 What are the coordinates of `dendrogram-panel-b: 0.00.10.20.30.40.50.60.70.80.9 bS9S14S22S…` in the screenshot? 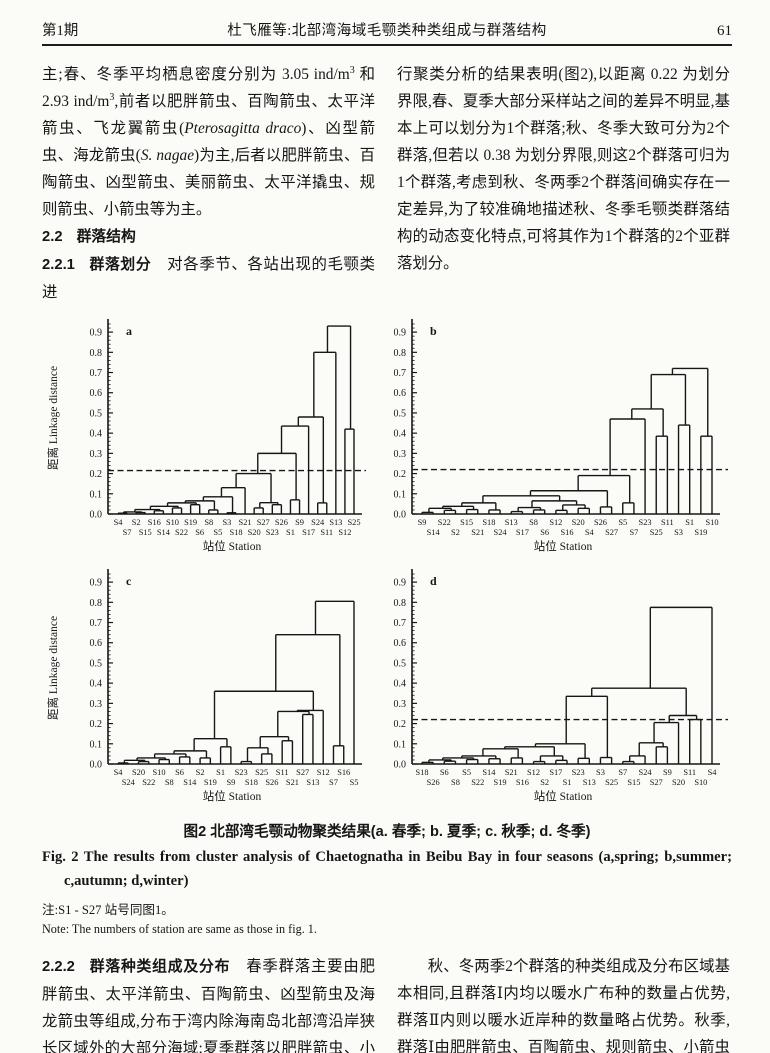 It's located at (561, 436).